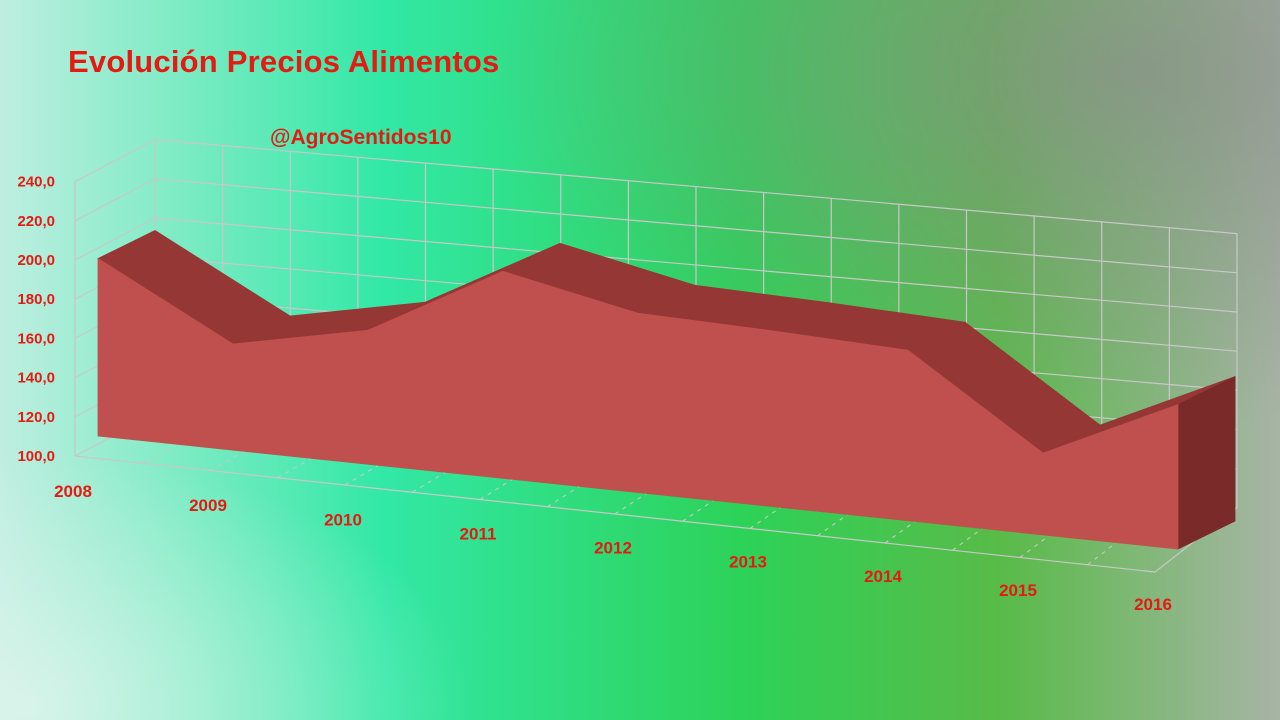 This screenshot has height=720, width=1280. What do you see at coordinates (36, 299) in the screenshot?
I see `y-axis-tick-label: 180,0` at bounding box center [36, 299].